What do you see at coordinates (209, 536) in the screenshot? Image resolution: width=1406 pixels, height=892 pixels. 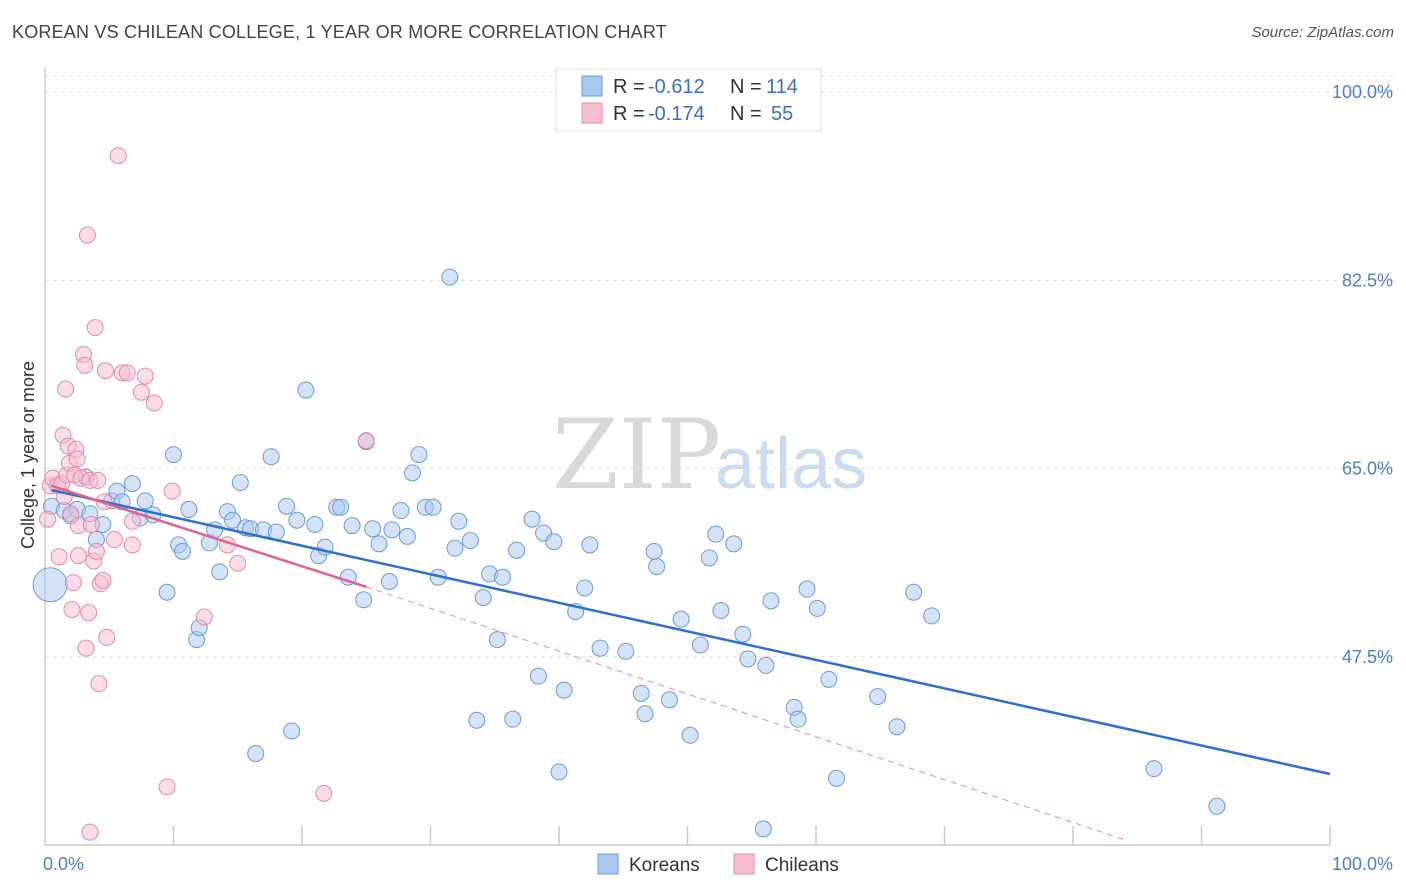 I see `chileans-trend-line` at bounding box center [209, 536].